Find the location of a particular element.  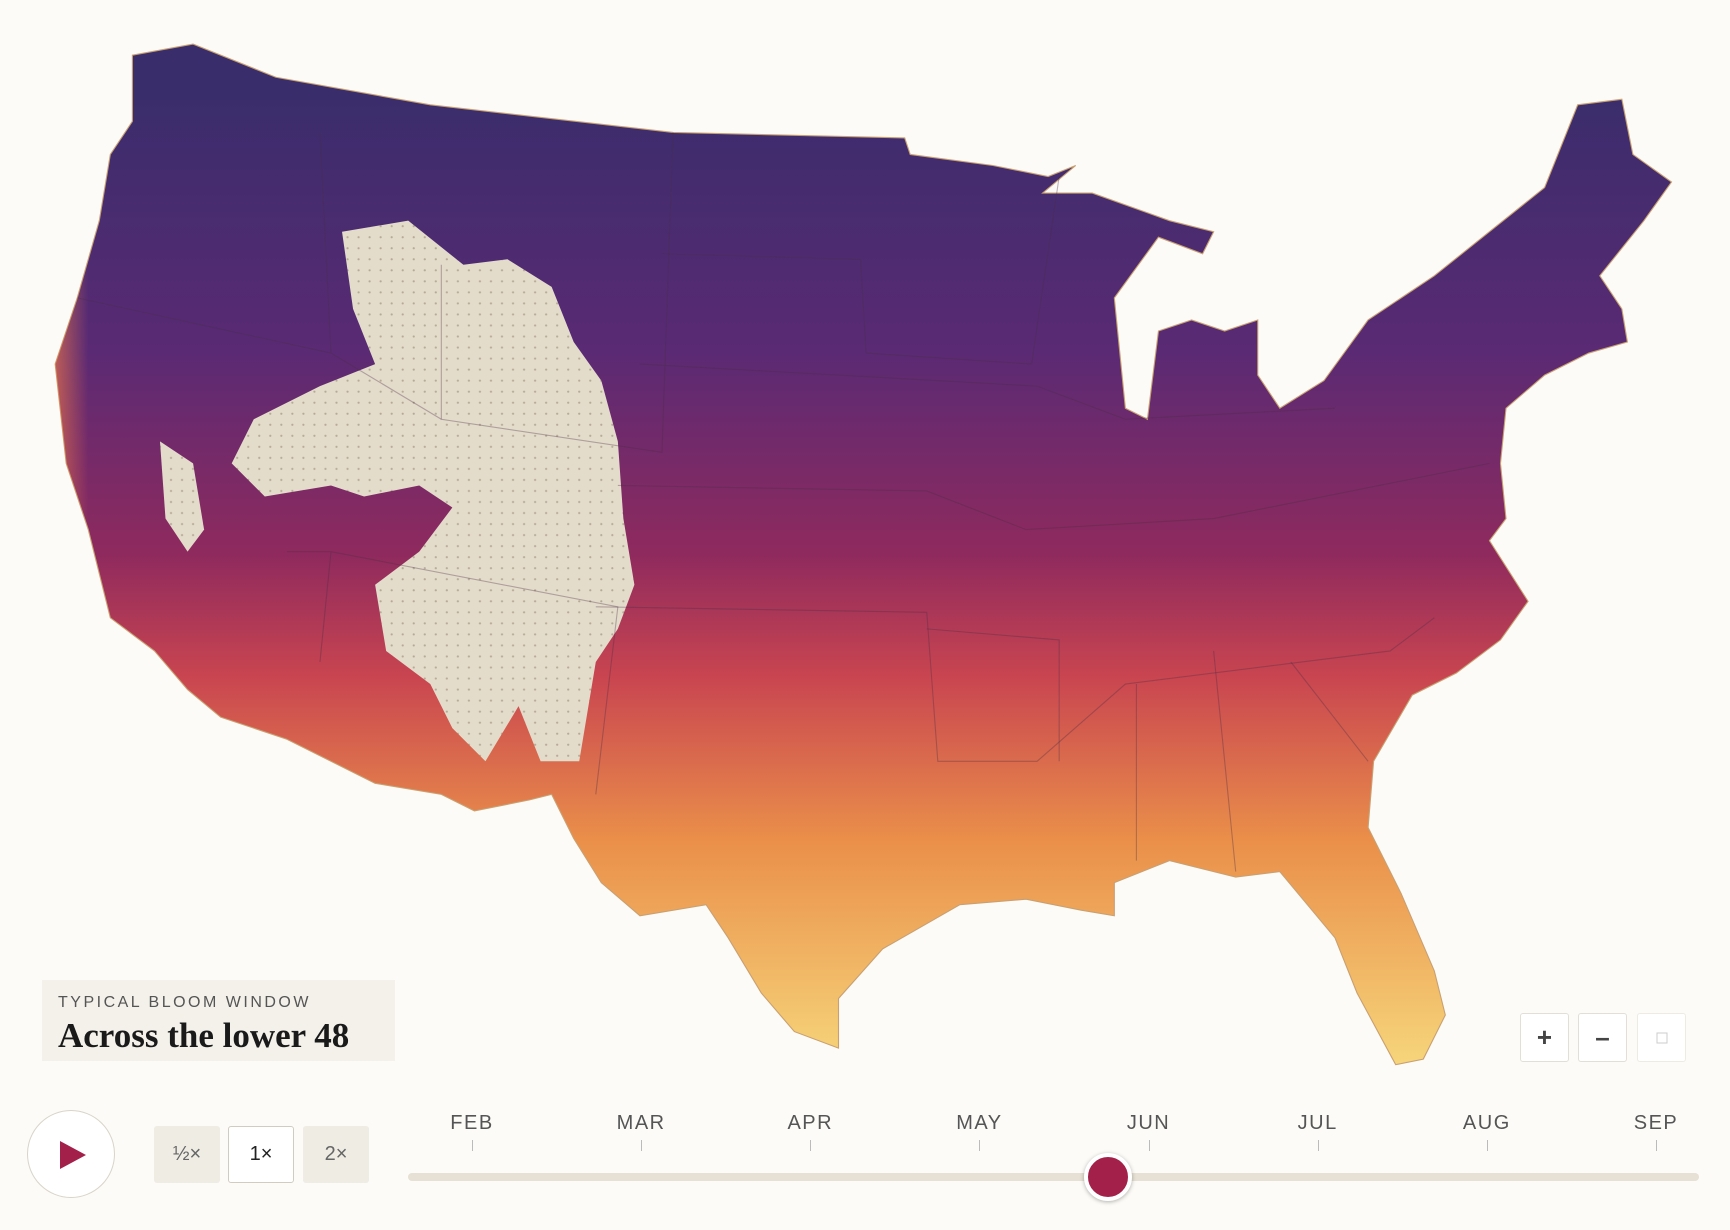

month-label: AUG is located at coordinates (1486, 1123).